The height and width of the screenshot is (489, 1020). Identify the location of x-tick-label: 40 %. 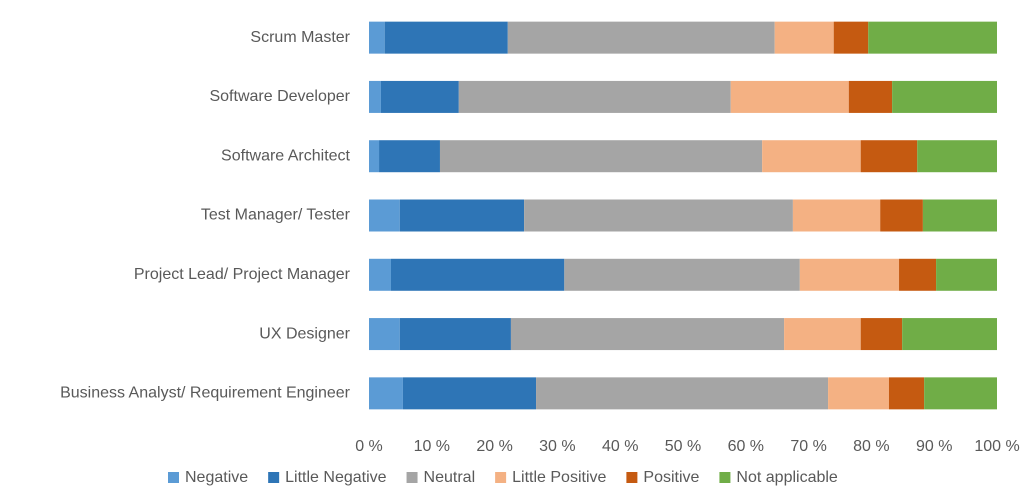
(620, 446).